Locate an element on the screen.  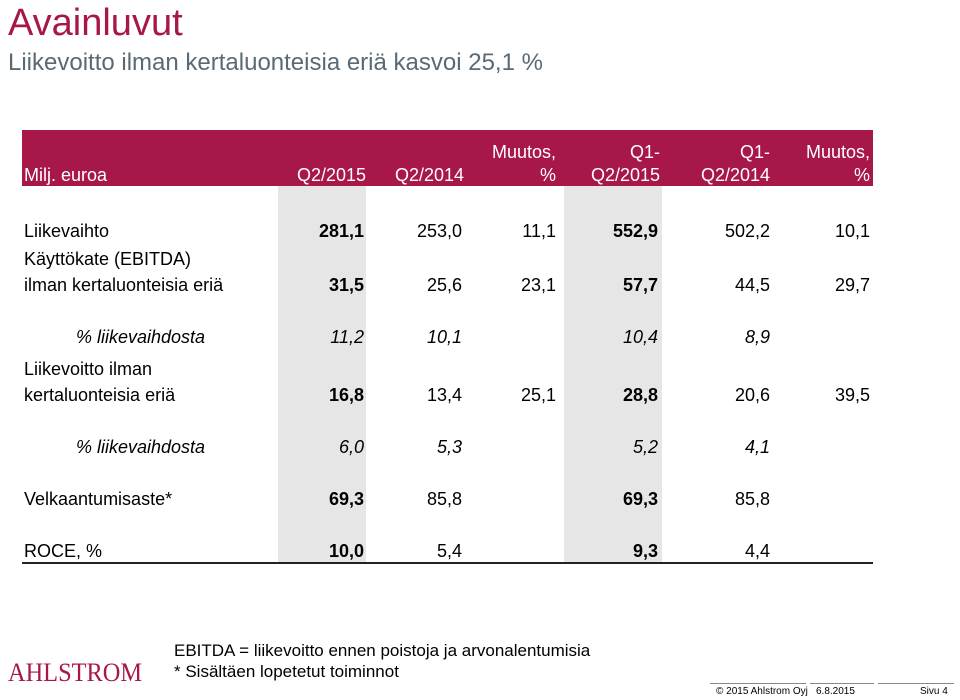
ahlstrom-logo-text: AHLSTROM is located at coordinates (75, 672).